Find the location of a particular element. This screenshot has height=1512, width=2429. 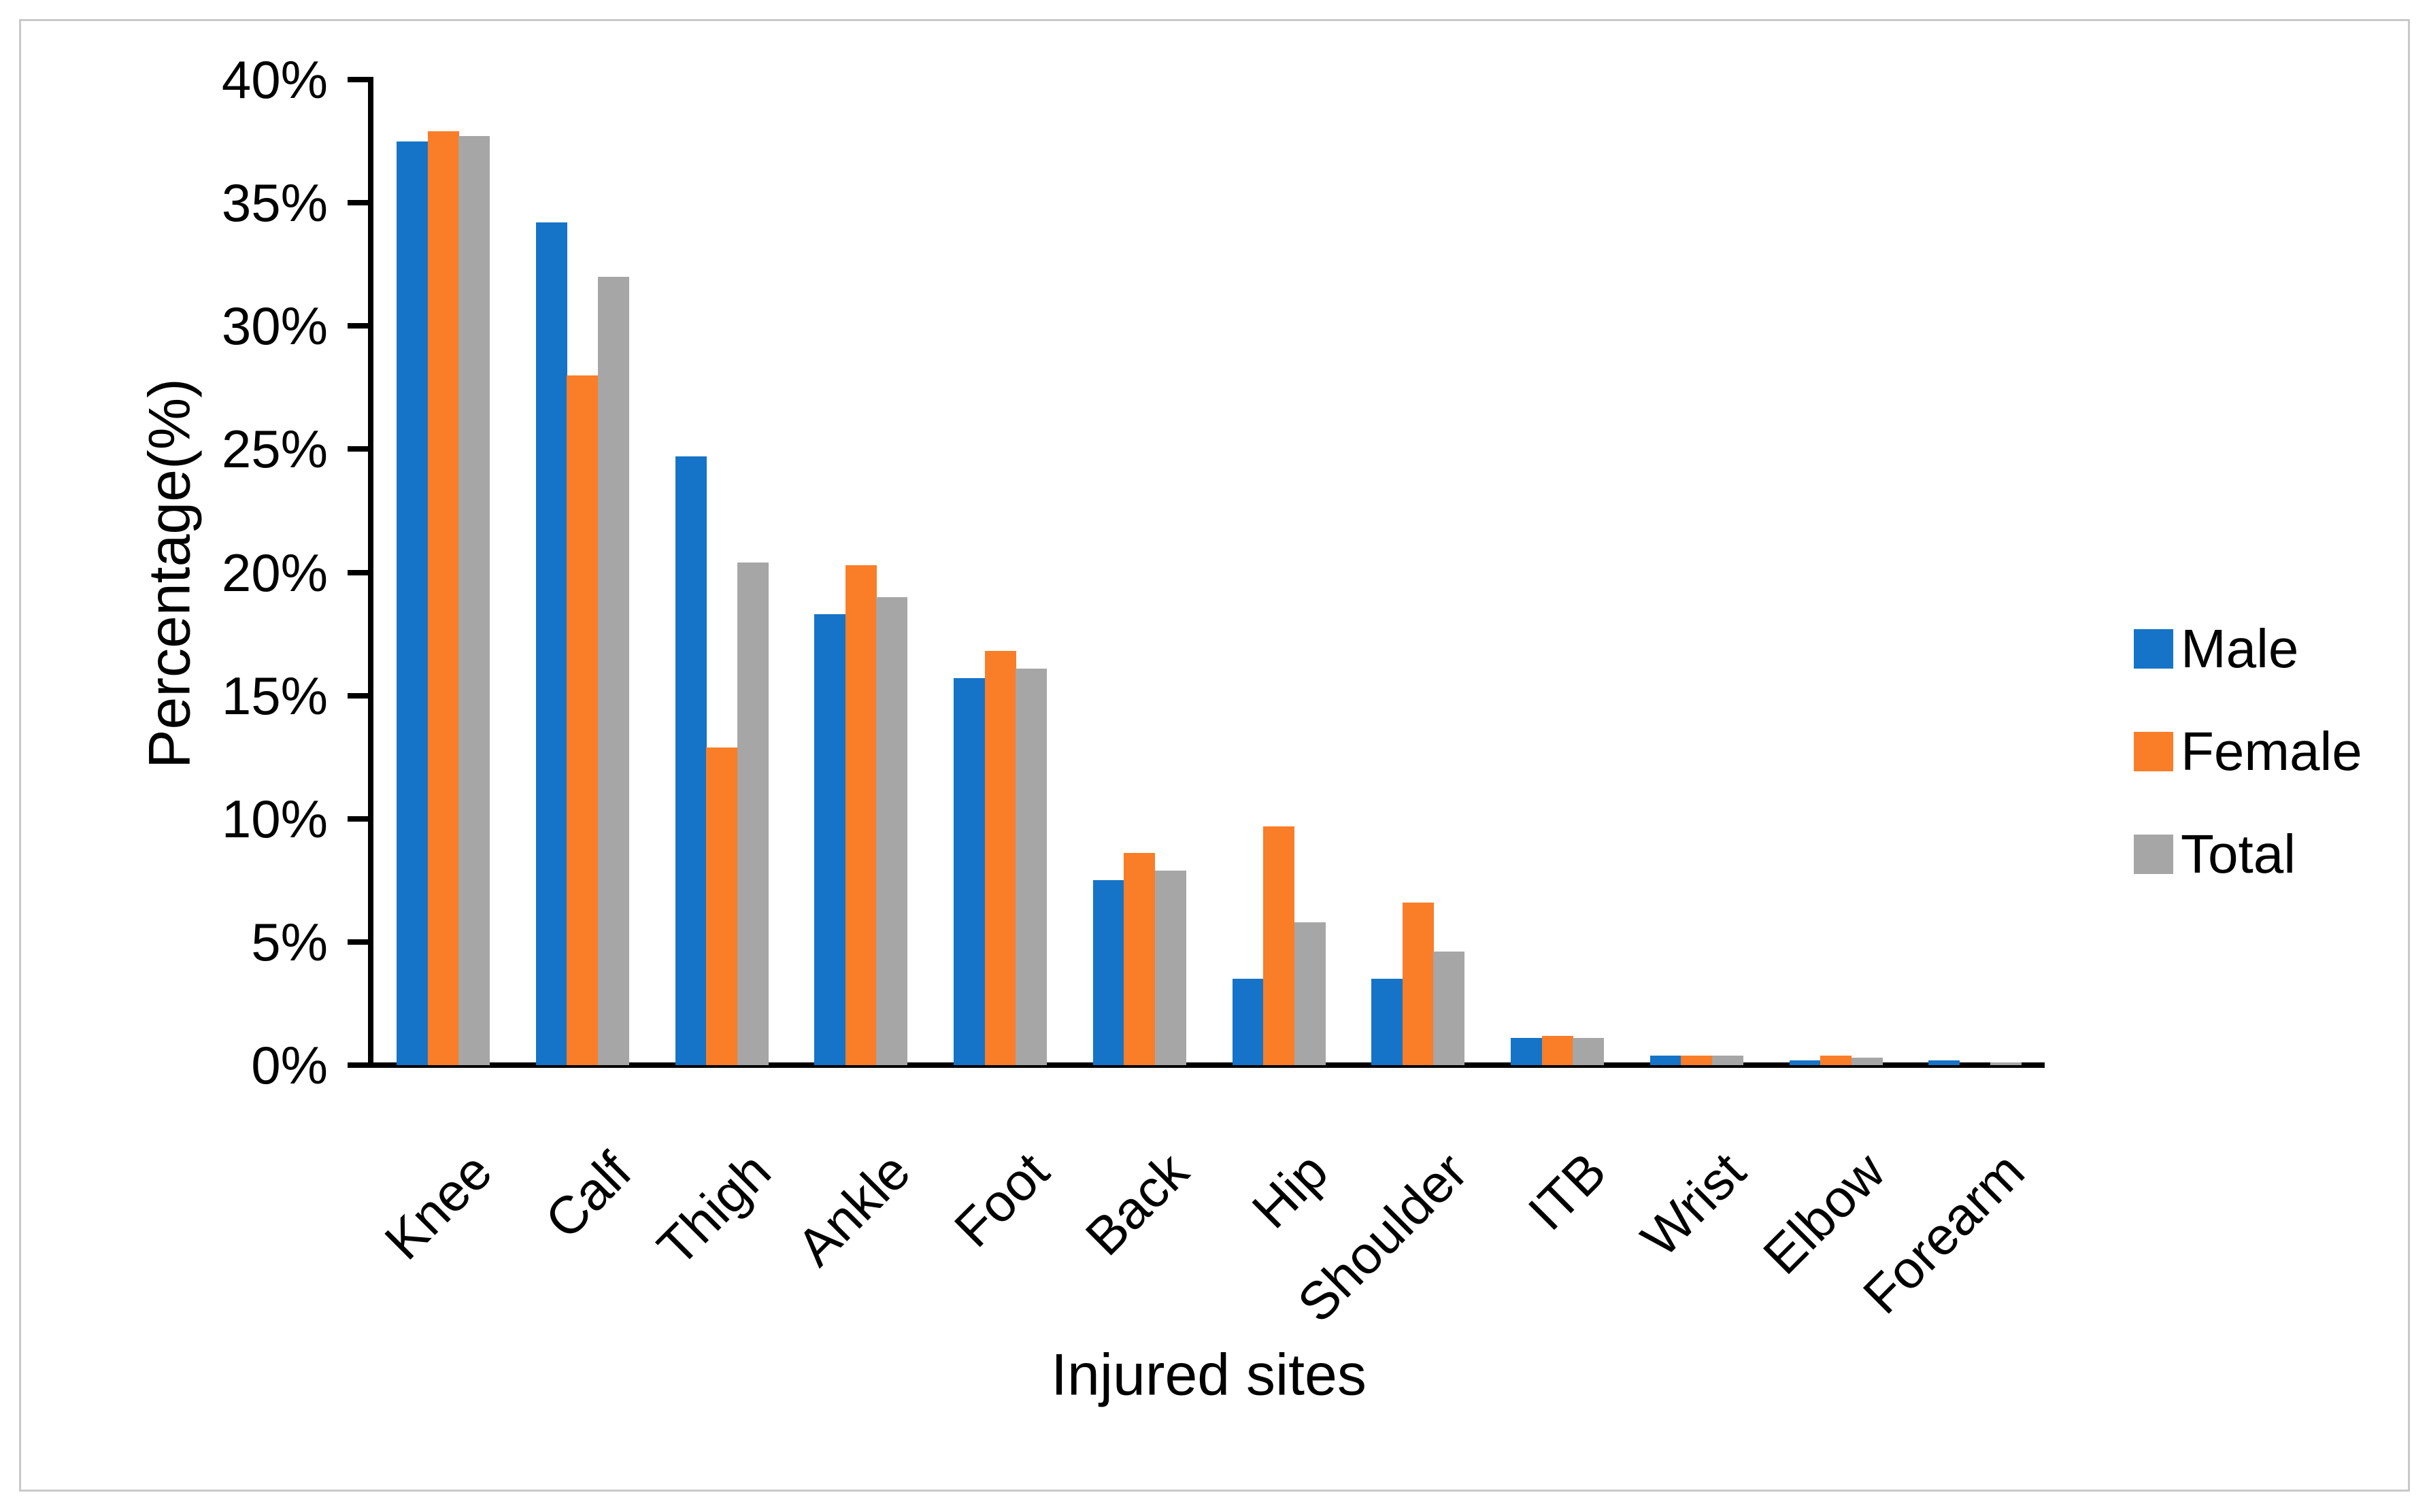

bar-female-hip is located at coordinates (1278, 945).